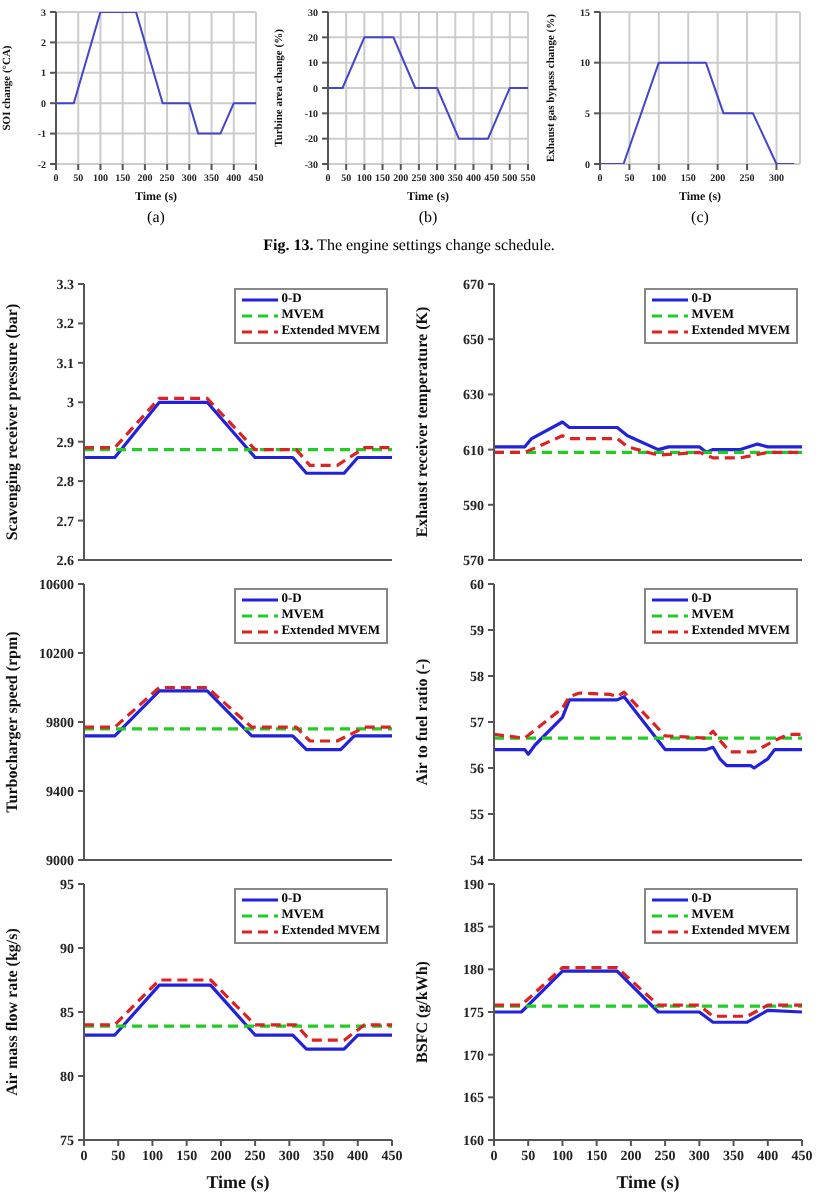 This screenshot has width=818, height=1196. I want to click on y-axis-title: Air to fuel ratio (-), so click(422, 721).